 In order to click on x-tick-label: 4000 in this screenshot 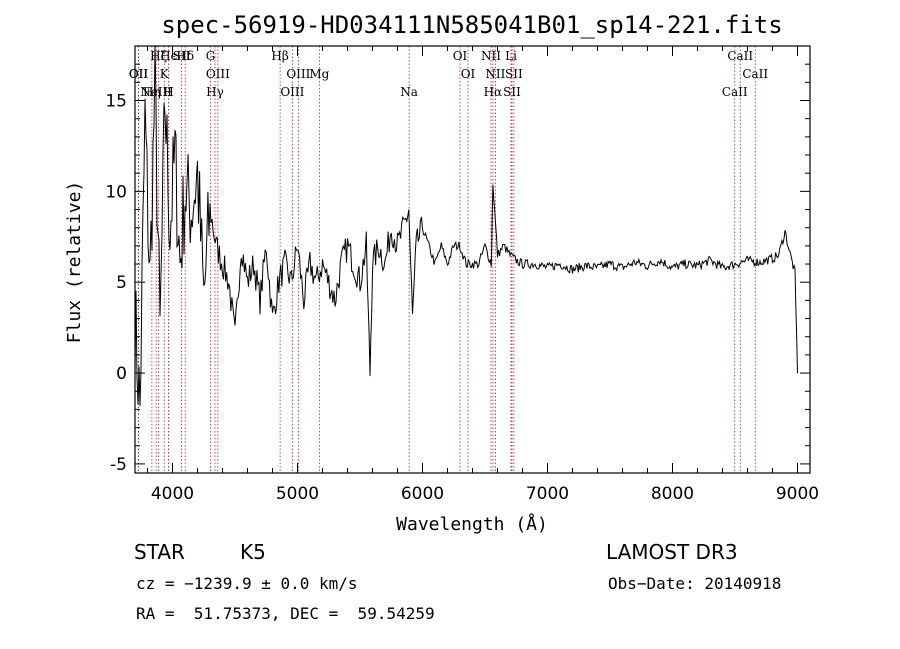, I will do `click(172, 494)`.